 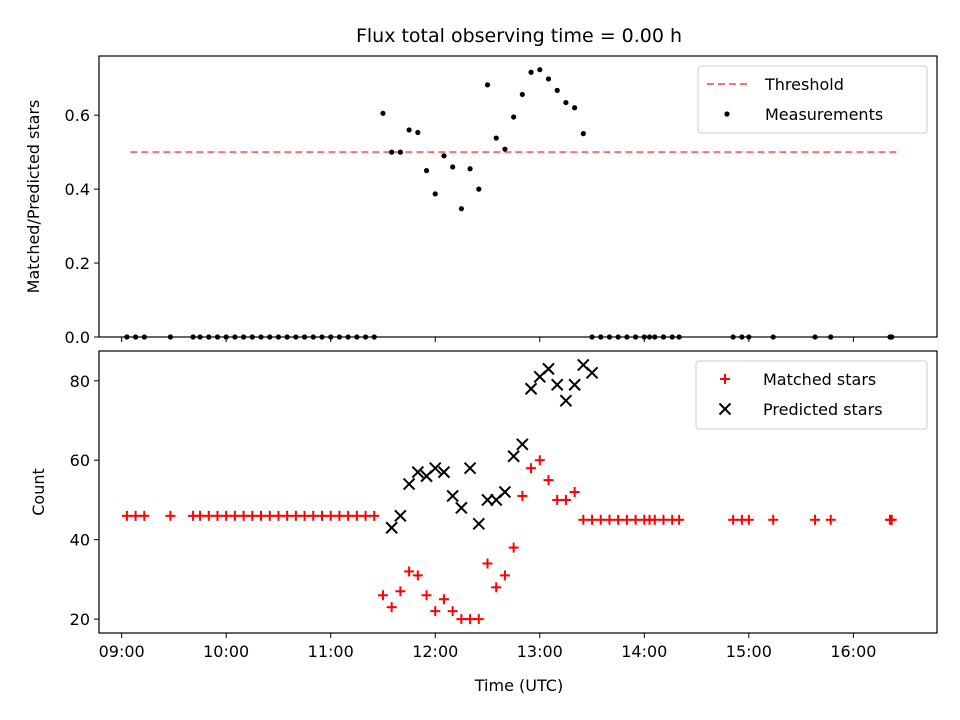 What do you see at coordinates (77, 189) in the screenshot?
I see `y-tick-label: 0.4` at bounding box center [77, 189].